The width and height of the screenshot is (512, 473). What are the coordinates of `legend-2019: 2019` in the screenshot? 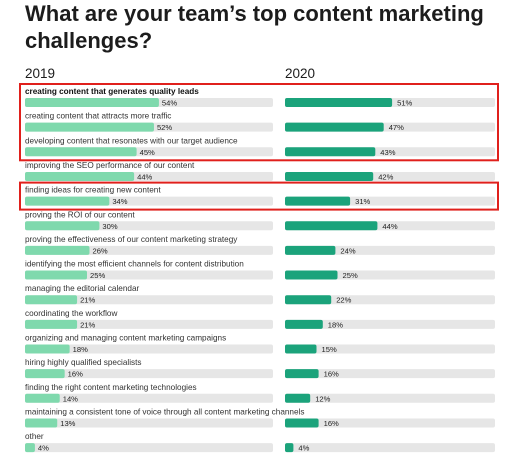 It's located at (40, 73).